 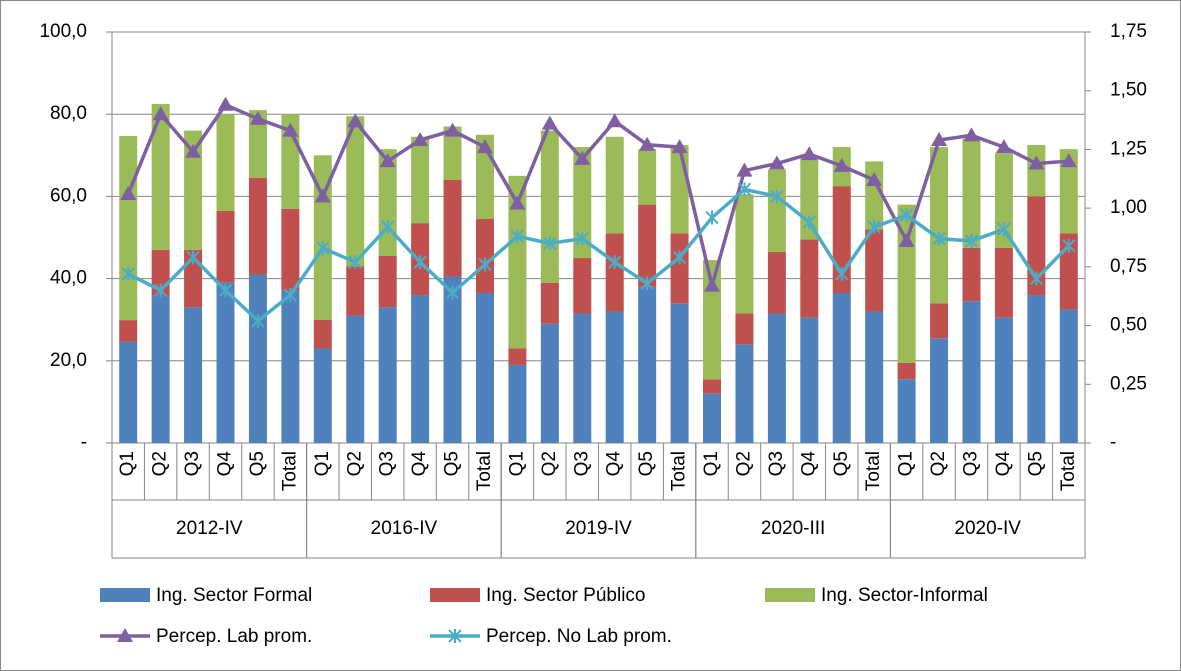 I want to click on legend-label: Ing. Sector Formal, so click(x=234, y=595).